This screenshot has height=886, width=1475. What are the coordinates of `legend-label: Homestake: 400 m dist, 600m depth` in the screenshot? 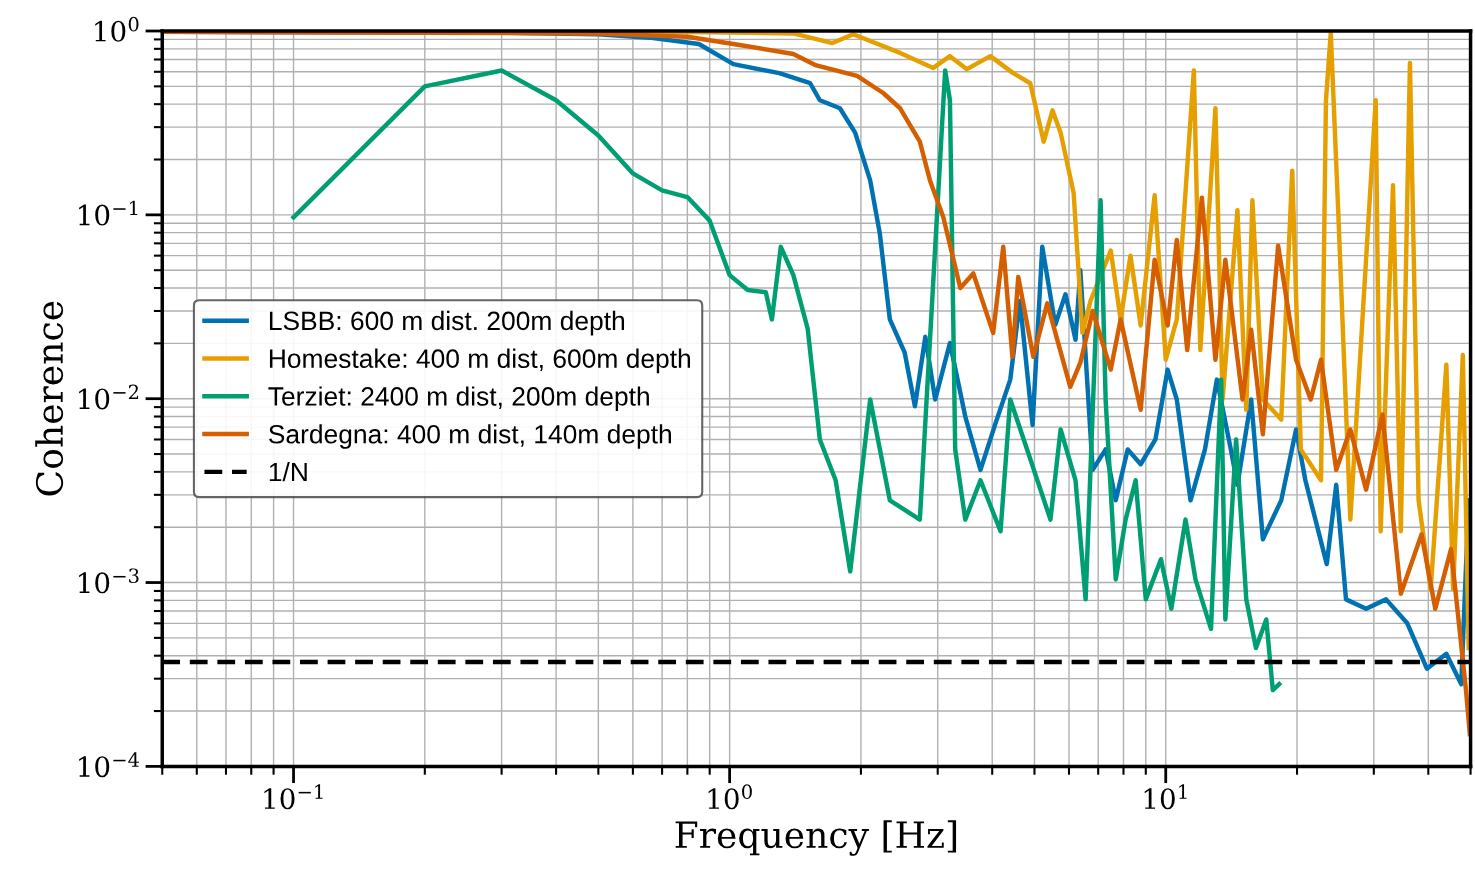 It's located at (479, 361).